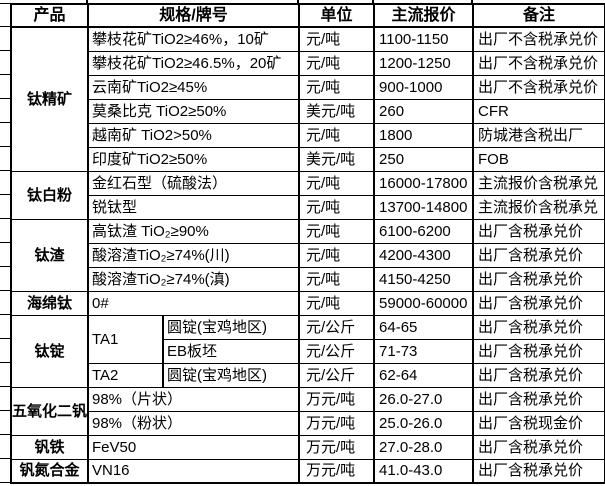  Describe the element at coordinates (49, 447) in the screenshot. I see `product-cell: 钒铁` at that location.